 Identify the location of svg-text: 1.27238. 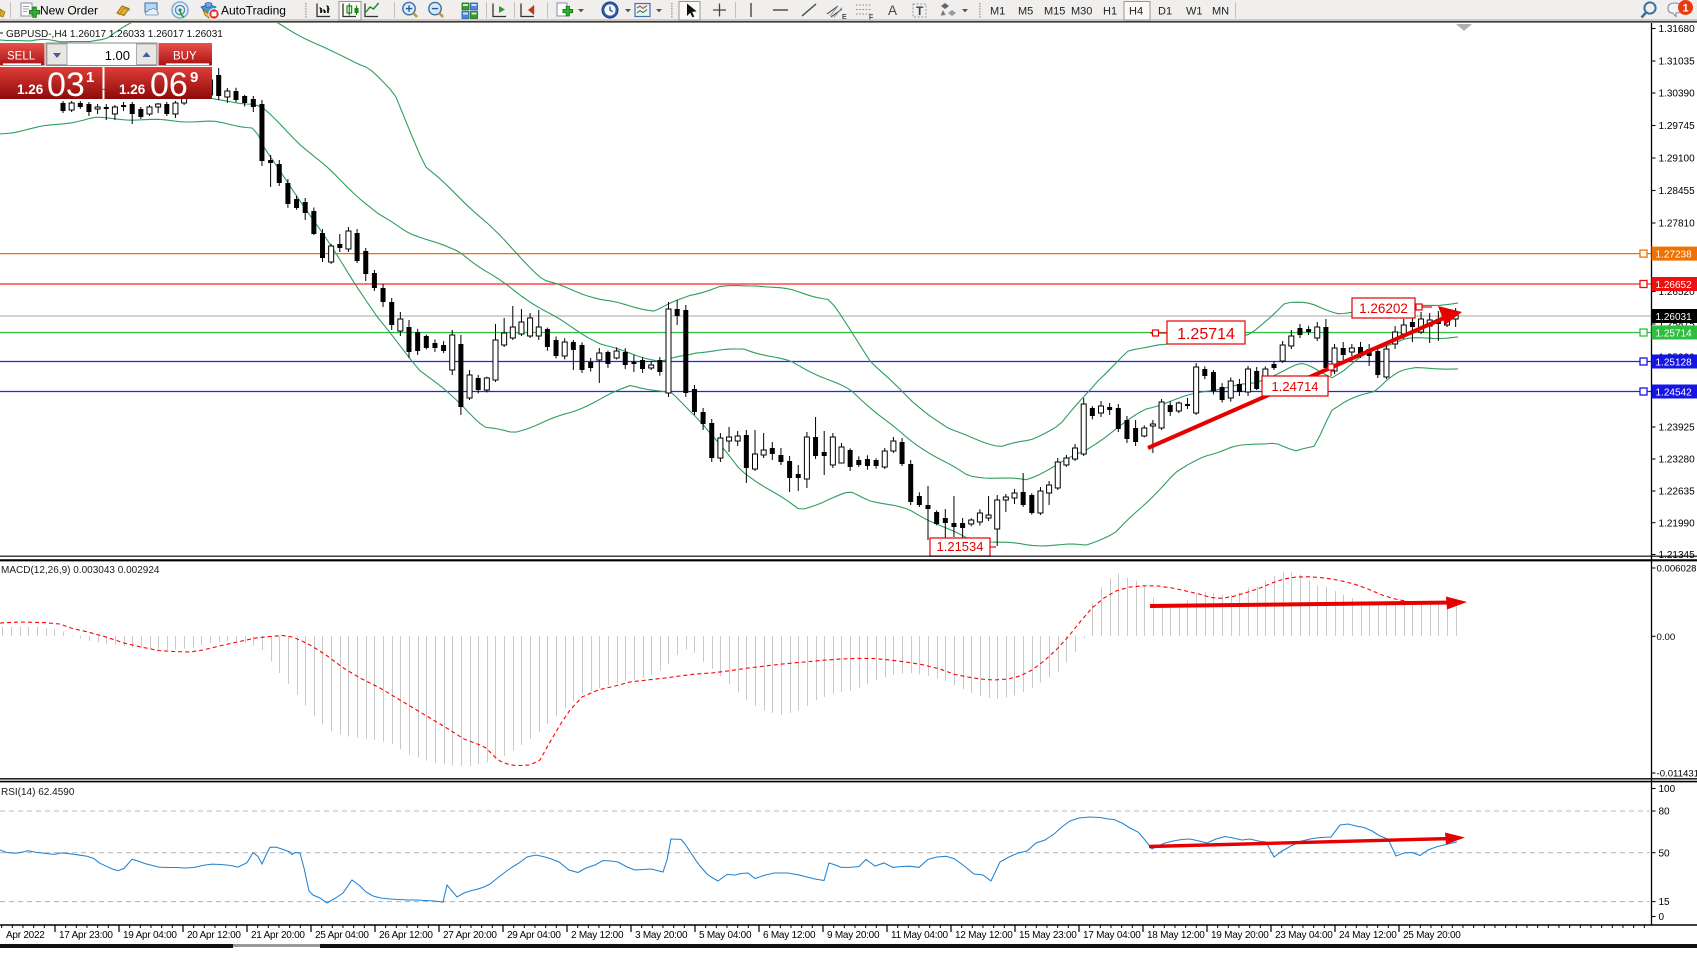
(1674, 254).